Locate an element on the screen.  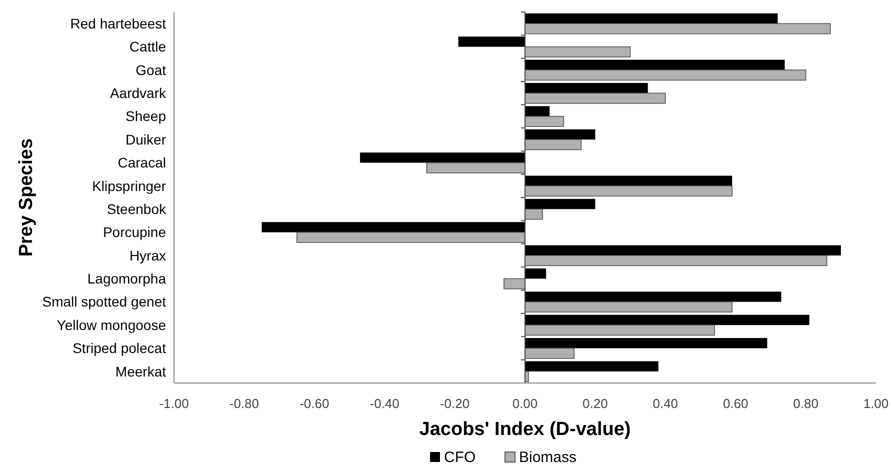
y-tick-label: Lagomorpha is located at coordinates (126, 278).